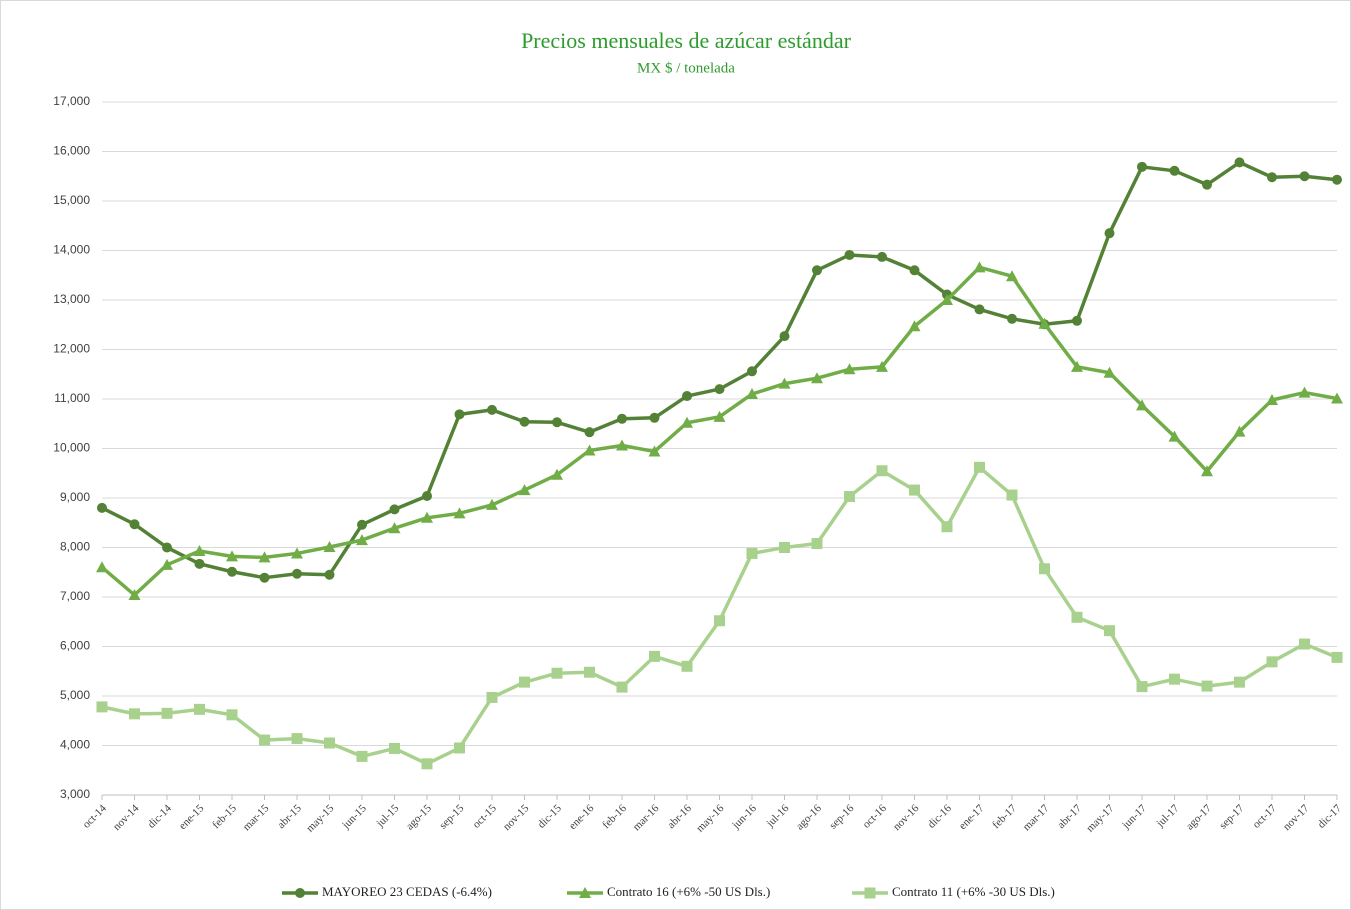 Image resolution: width=1351 pixels, height=910 pixels. I want to click on y-tick-label: 17,000, so click(71, 101).